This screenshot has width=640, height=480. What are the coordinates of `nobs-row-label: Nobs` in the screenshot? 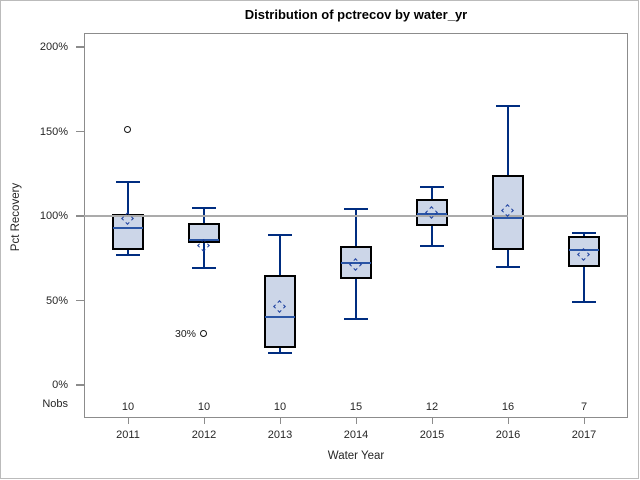 It's located at (55, 404).